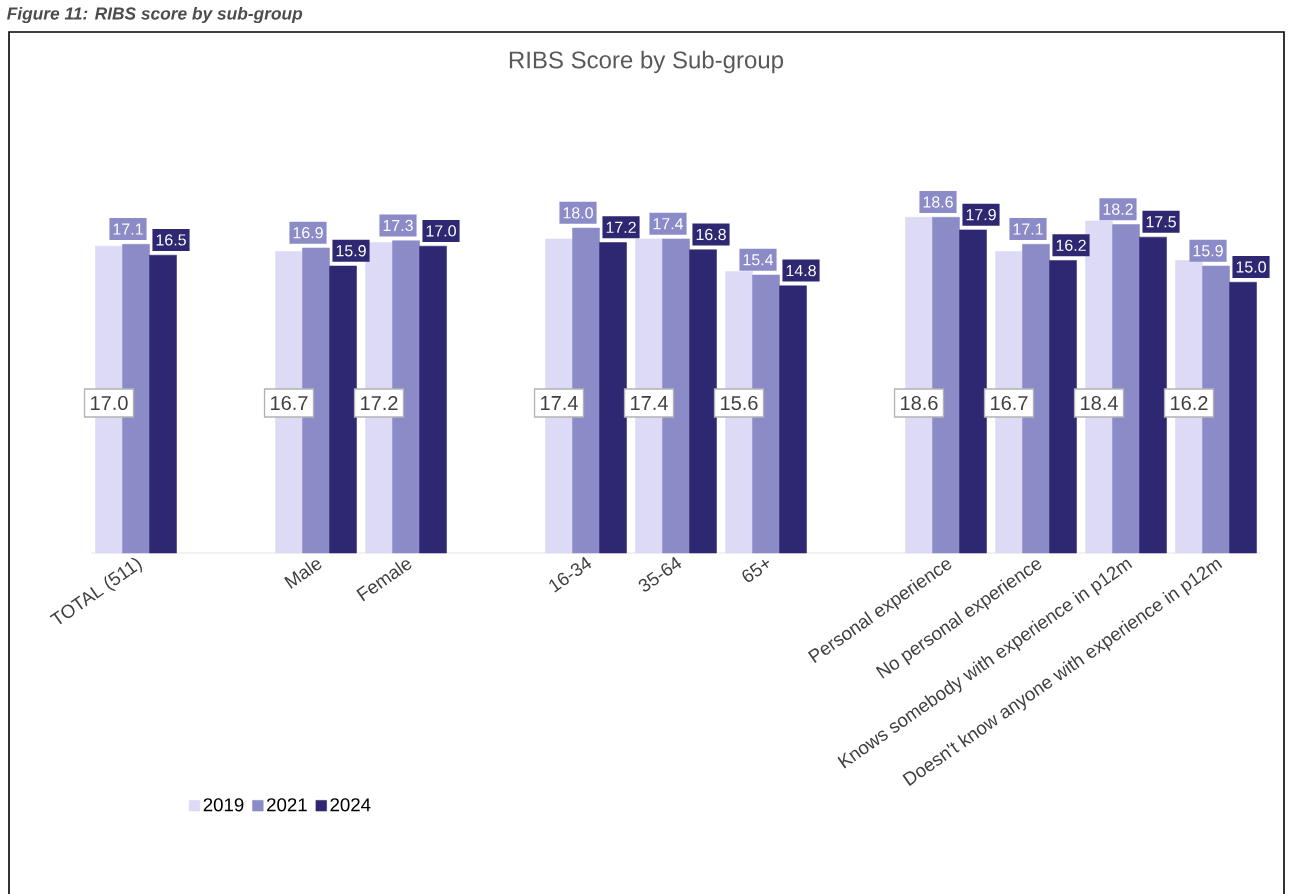 The height and width of the screenshot is (894, 1292). What do you see at coordinates (350, 805) in the screenshot?
I see `legend-label: 2024` at bounding box center [350, 805].